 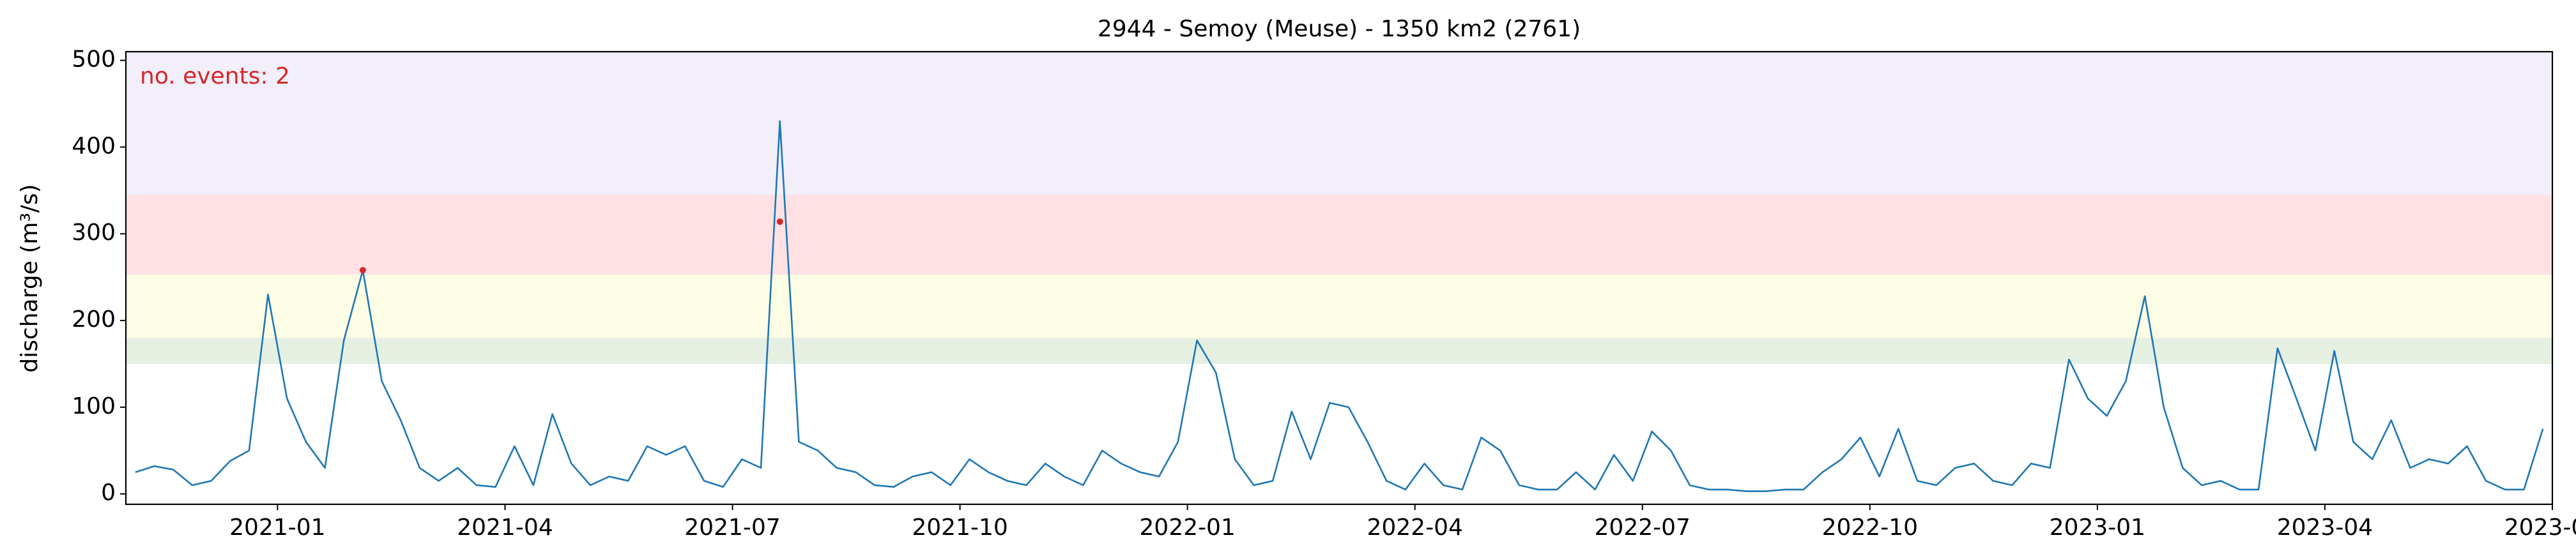 What do you see at coordinates (277, 528) in the screenshot?
I see `x-tick-label: 2021-01` at bounding box center [277, 528].